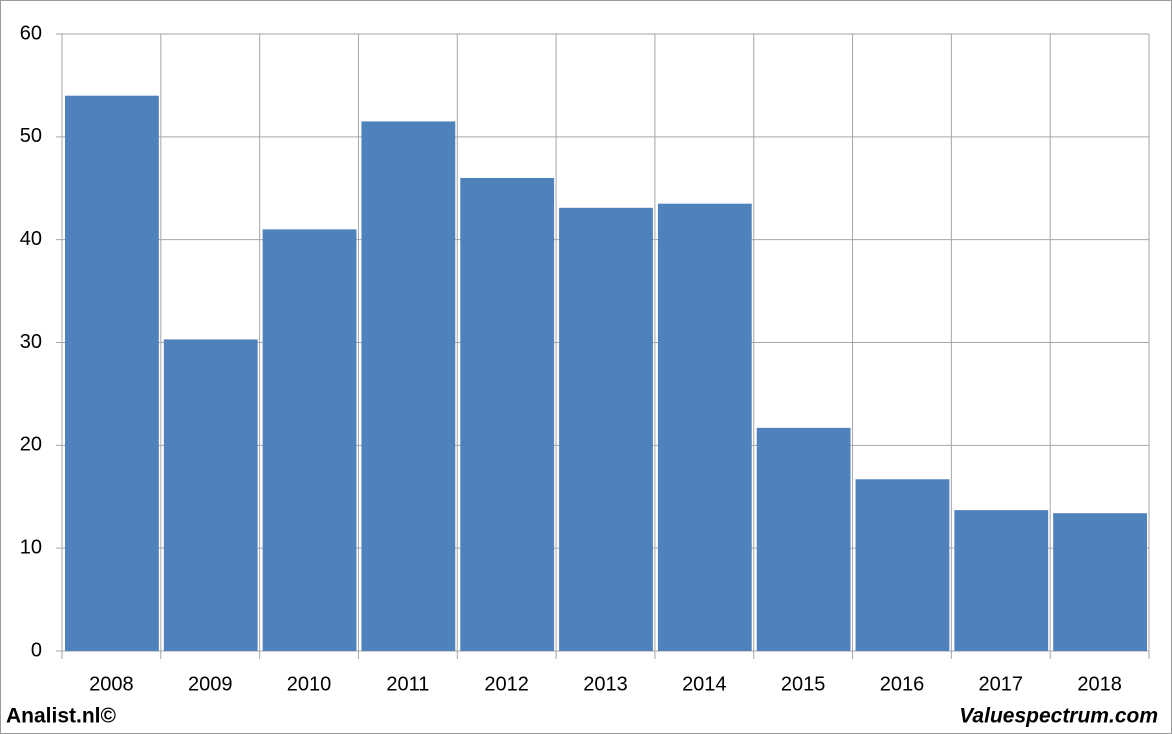 Image resolution: width=1172 pixels, height=734 pixels. What do you see at coordinates (111, 684) in the screenshot?
I see `x-tick-label: 2008` at bounding box center [111, 684].